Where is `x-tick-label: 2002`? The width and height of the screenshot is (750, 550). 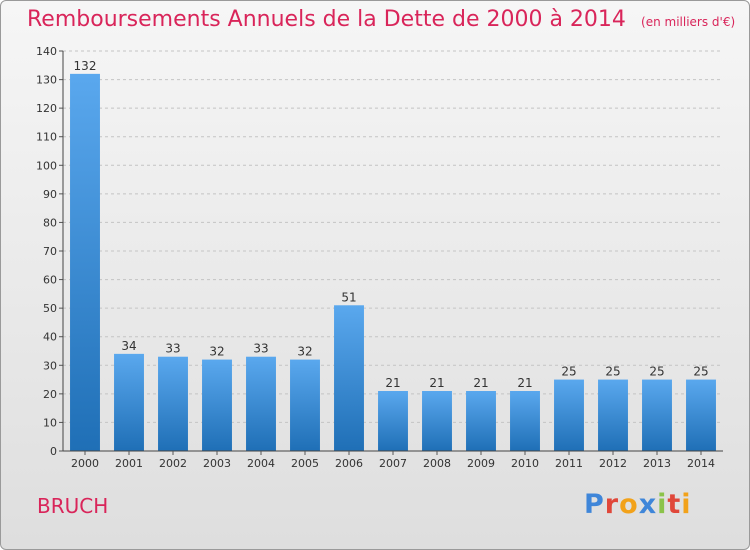 x-tick-label: 2002 is located at coordinates (173, 463).